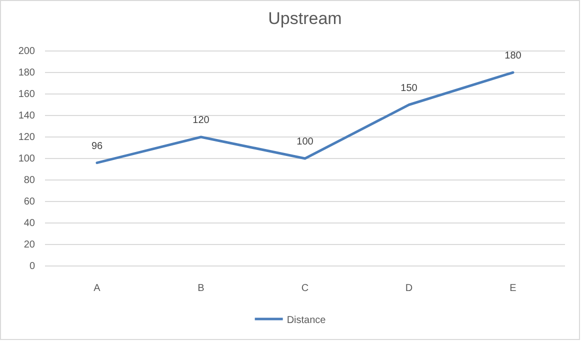 This screenshot has width=581, height=341. Describe the element at coordinates (27, 94) in the screenshot. I see `y-tick-label: 160` at that location.